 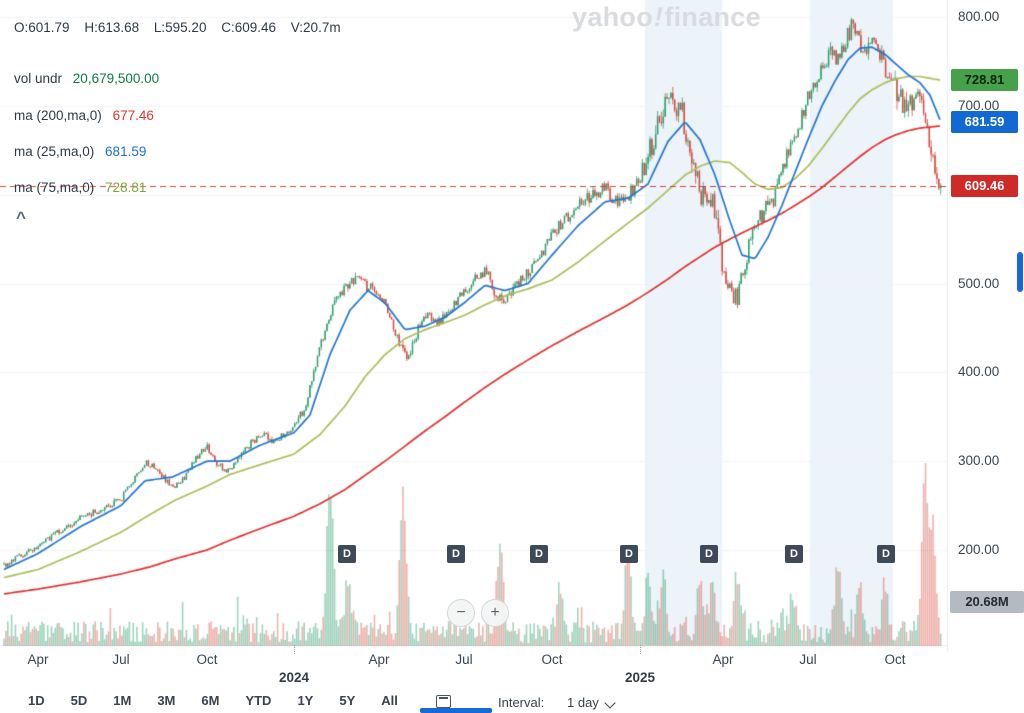 I want to click on ma25-value: 681.59, so click(x=126, y=151).